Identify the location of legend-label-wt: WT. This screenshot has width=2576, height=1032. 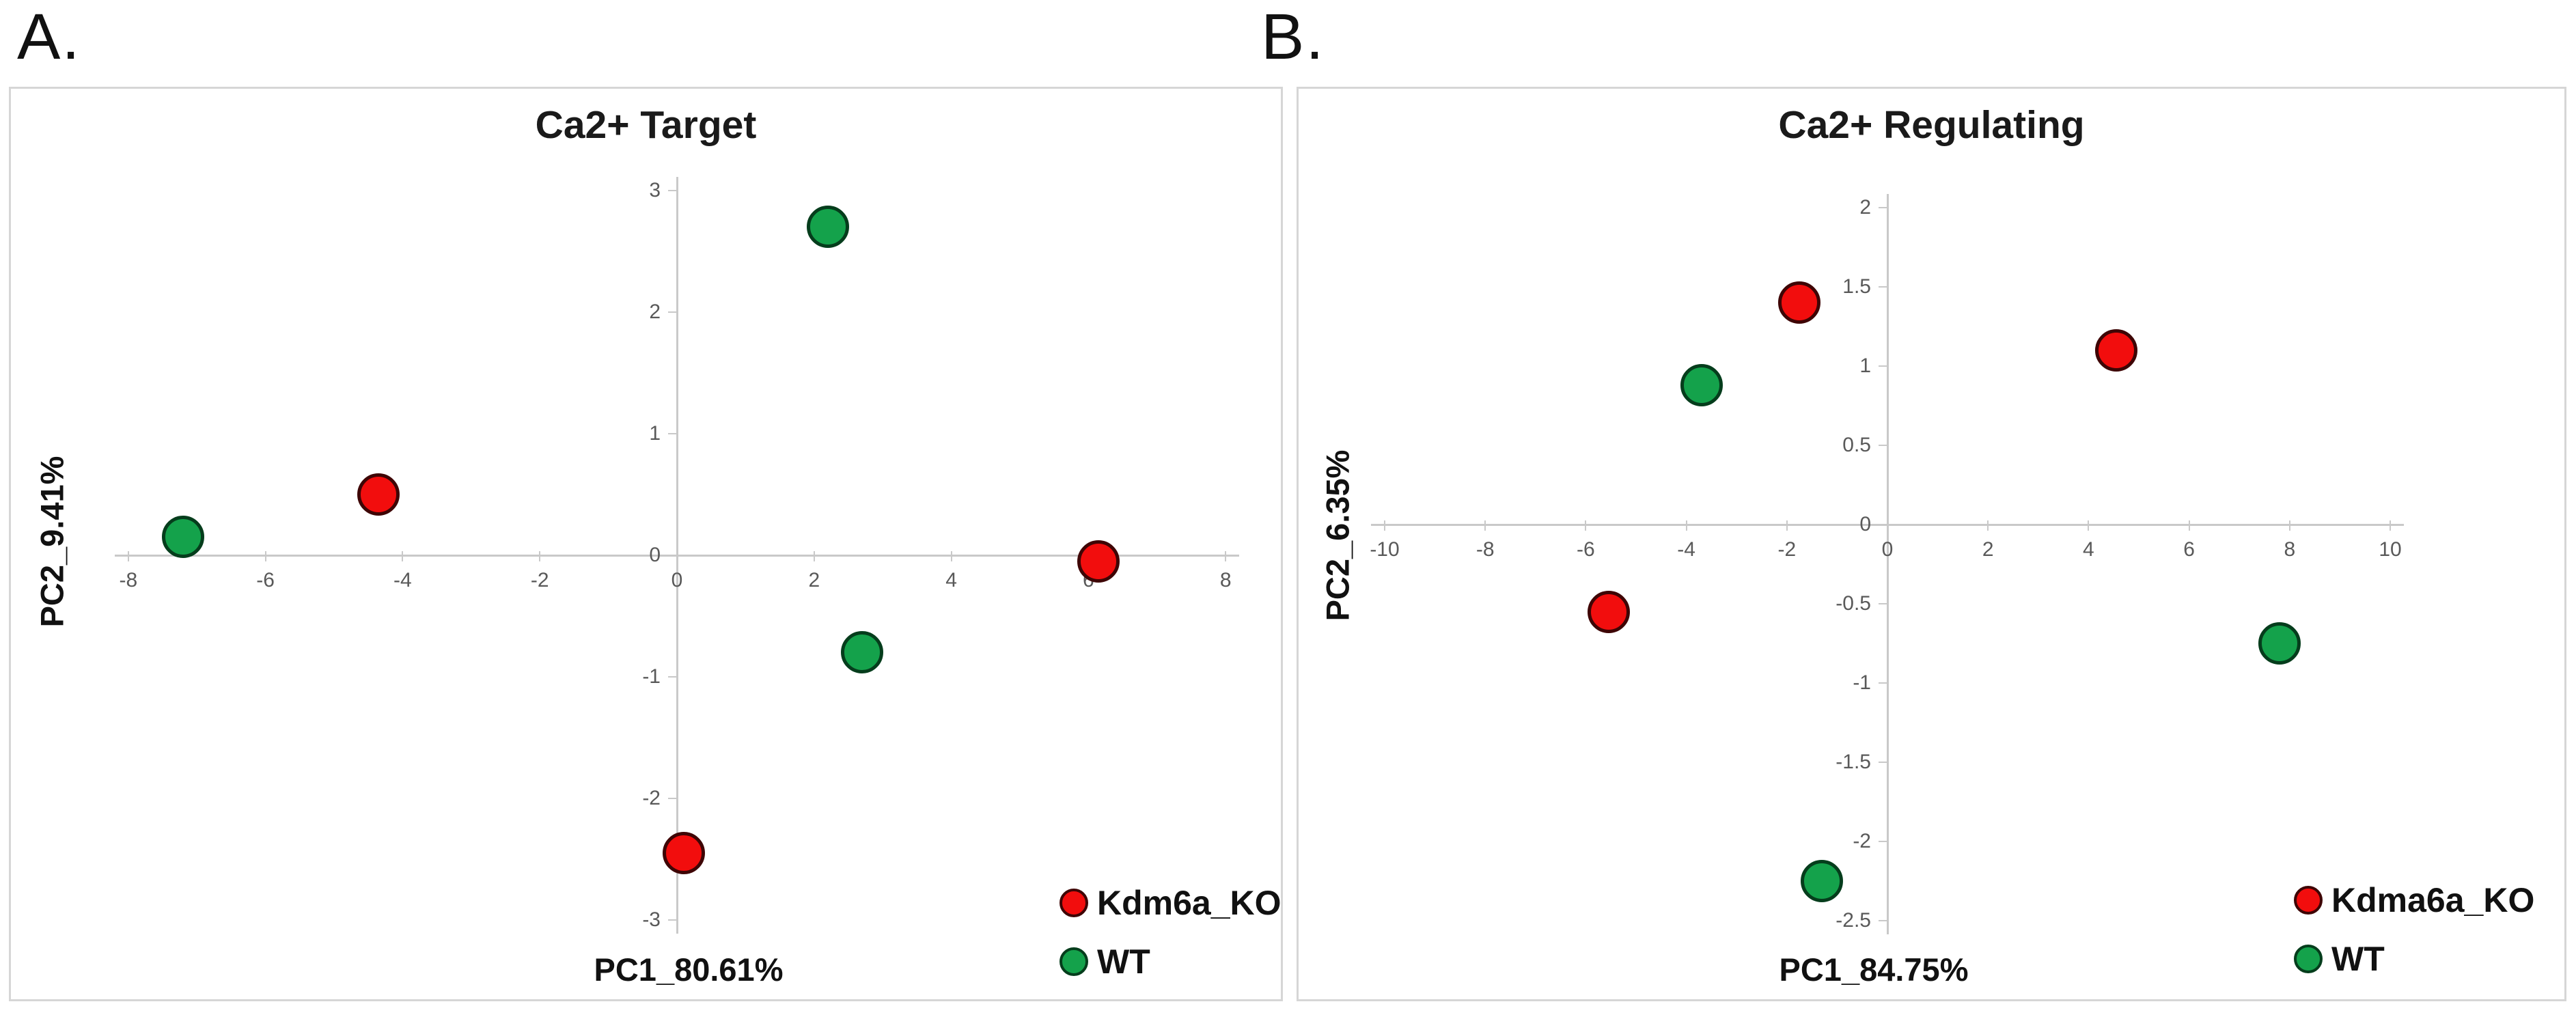
(1124, 962).